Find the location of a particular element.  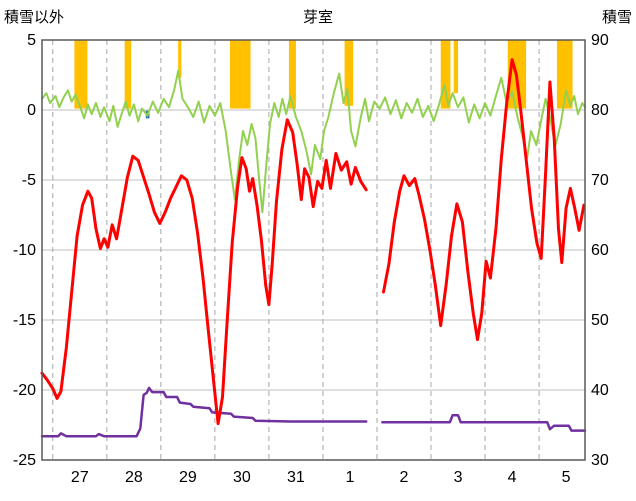

x-axis-day-label: 3 is located at coordinates (458, 477).